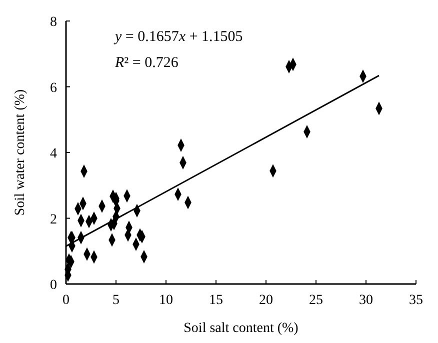  Describe the element at coordinates (53, 88) in the screenshot. I see `y-tick-label: 6` at that location.